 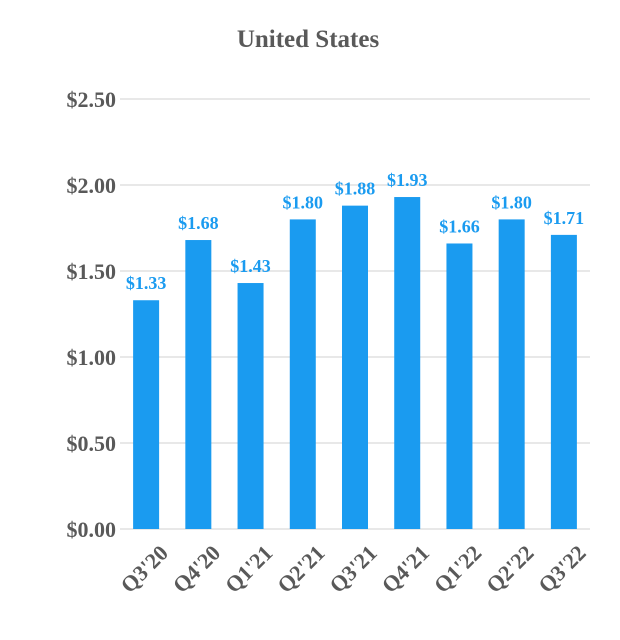 I want to click on x-tick-label: Q3'22, so click(x=561, y=568).